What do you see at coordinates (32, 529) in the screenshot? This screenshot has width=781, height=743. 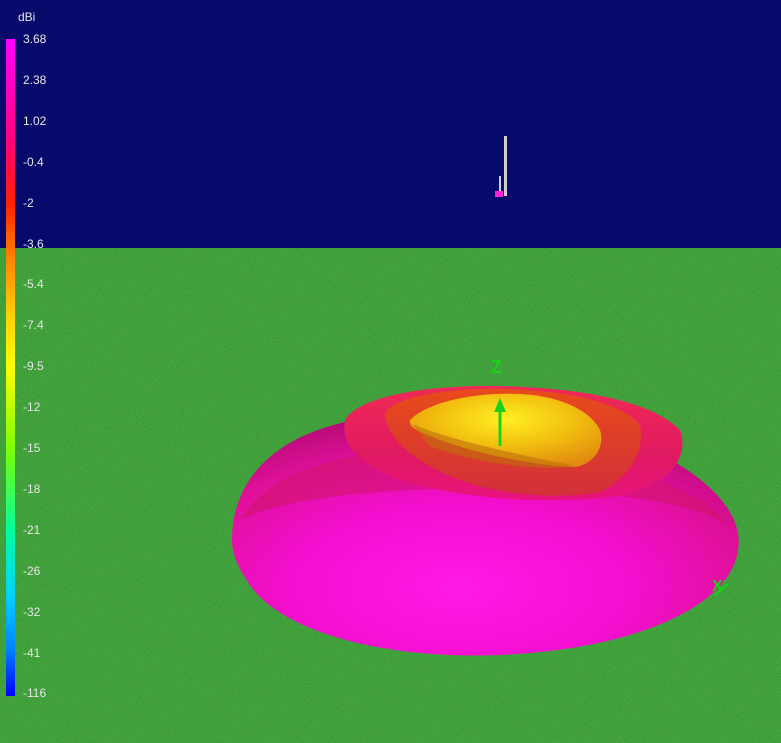 I see `legend-tick-label: -21` at bounding box center [32, 529].